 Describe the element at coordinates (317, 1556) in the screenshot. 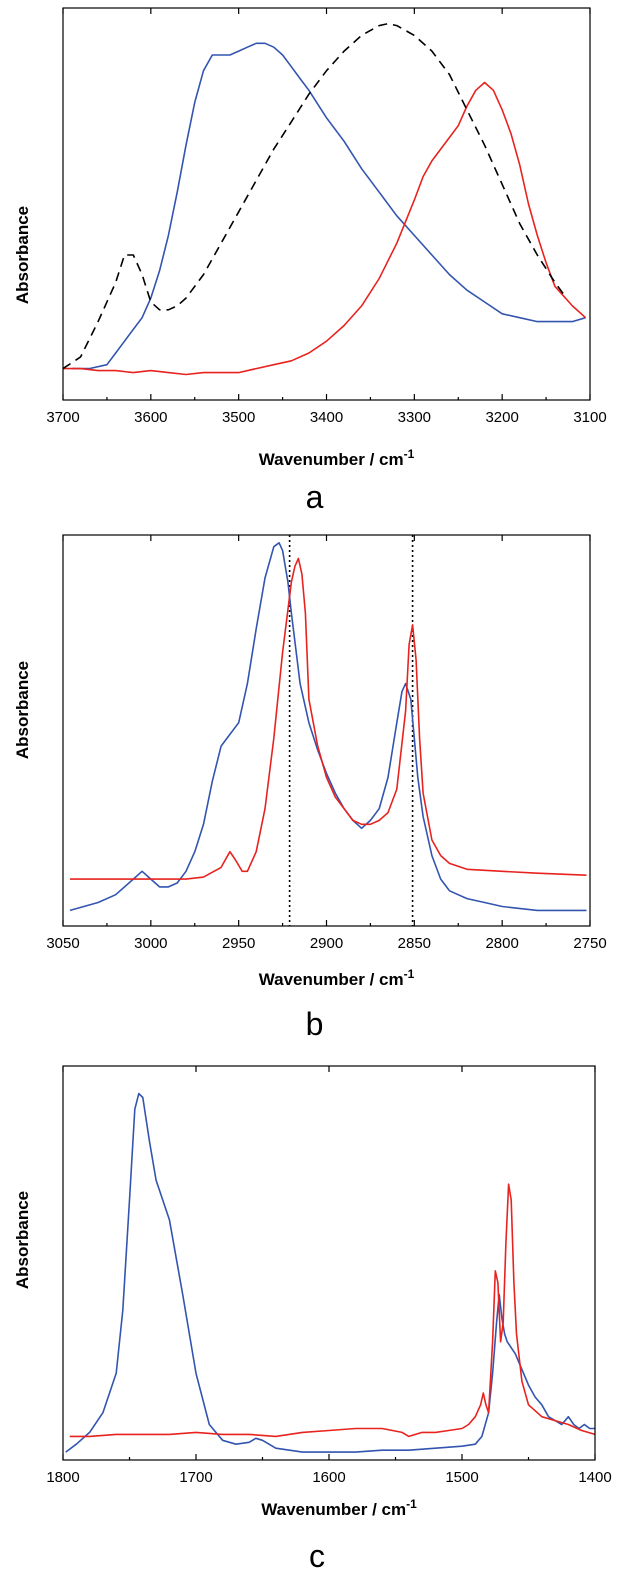

I see `panel-label: c` at that location.